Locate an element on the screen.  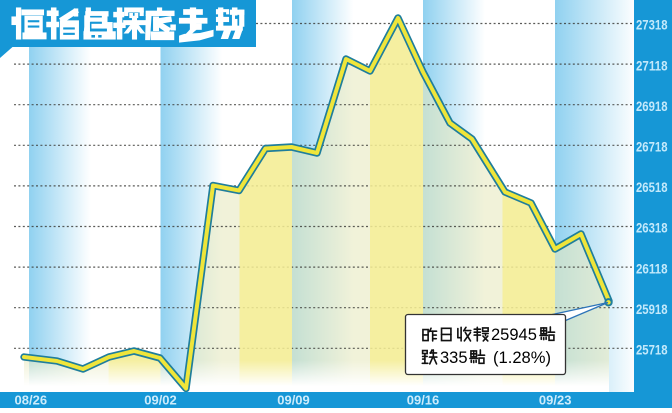
svg-text: 25945 is located at coordinates (514, 335).